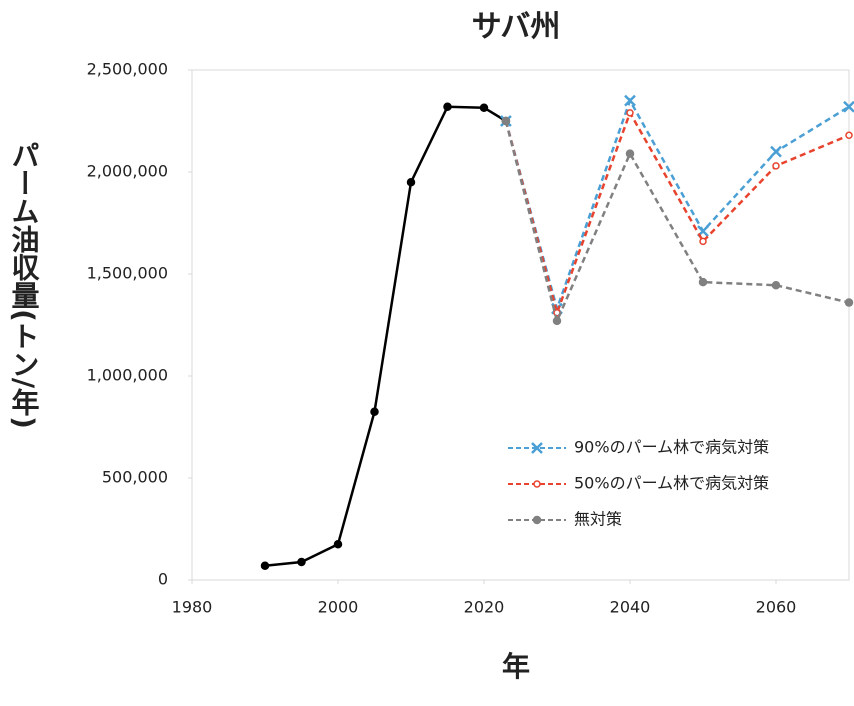 The height and width of the screenshot is (706, 854). What do you see at coordinates (671, 483) in the screenshot?
I see `legend-label: 50%のパーム林で病気対策` at bounding box center [671, 483].